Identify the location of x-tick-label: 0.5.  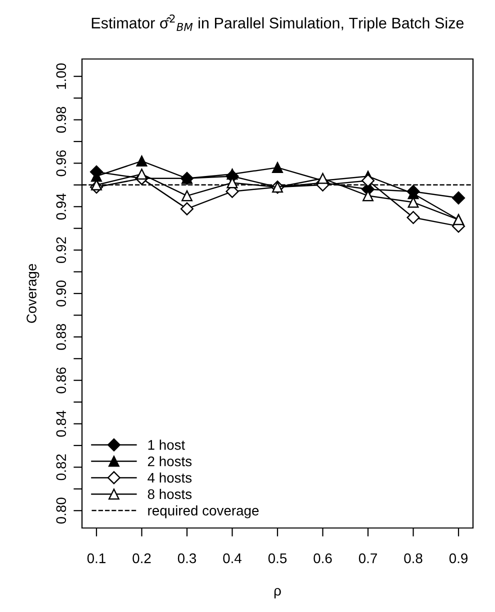
(277, 558).